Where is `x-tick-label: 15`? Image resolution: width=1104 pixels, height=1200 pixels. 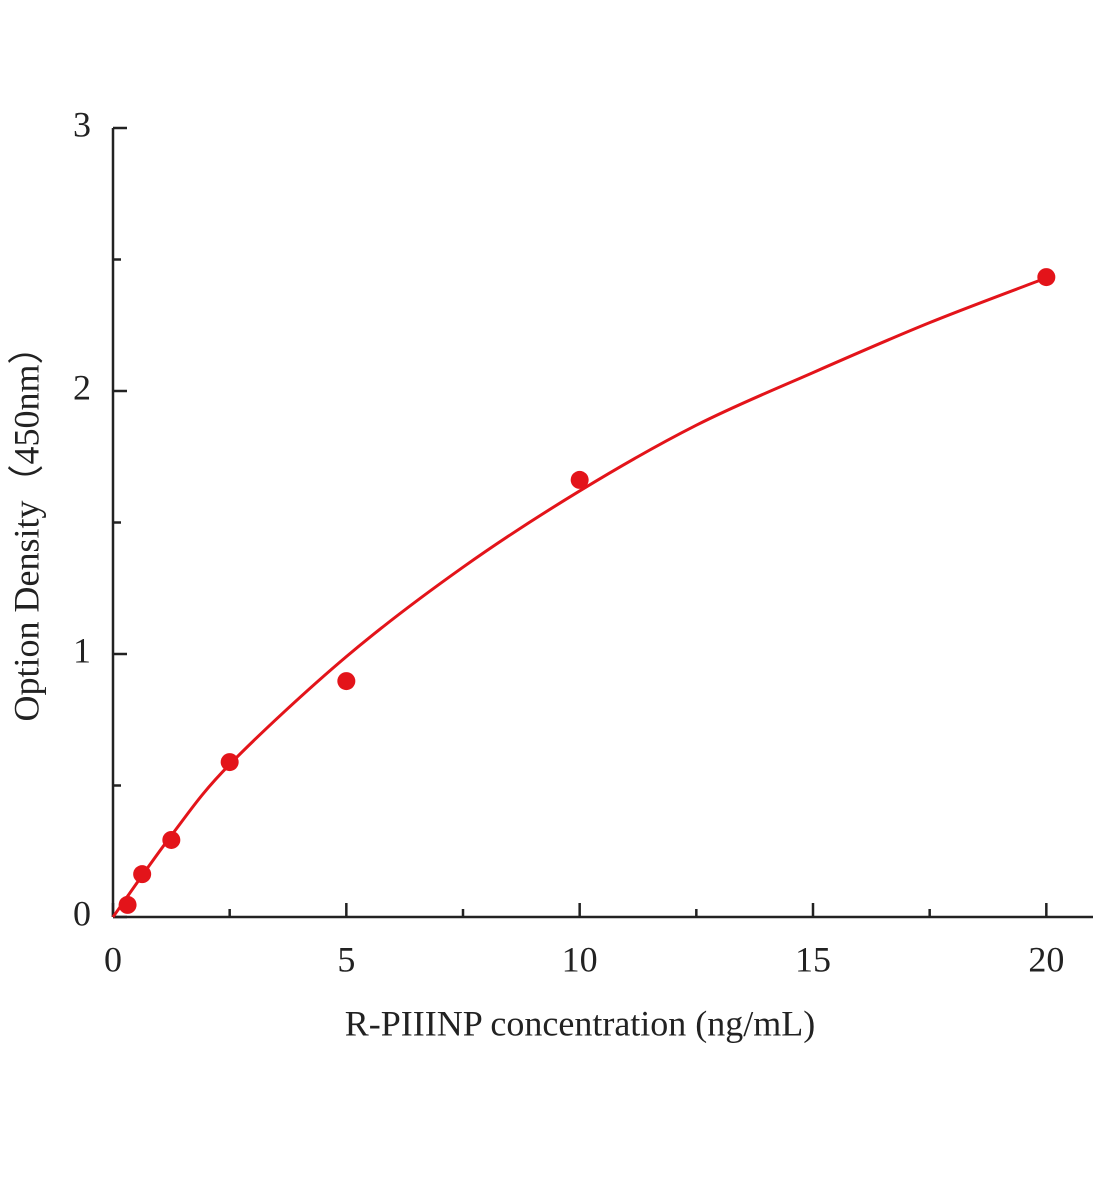
x-tick-label: 15 is located at coordinates (813, 959).